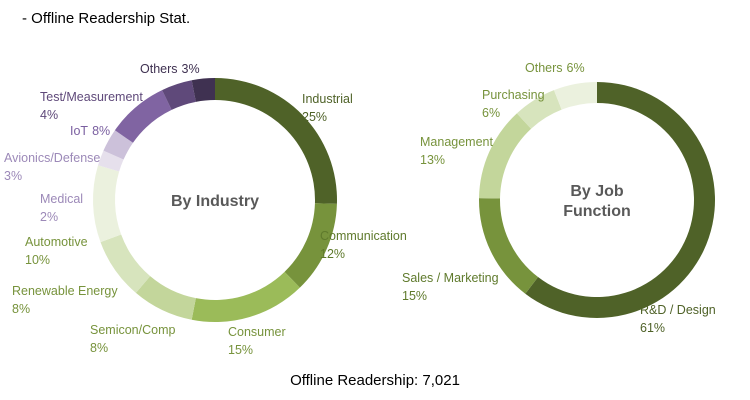 Image resolution: width=750 pixels, height=400 pixels. I want to click on center-label: Function, so click(597, 211).